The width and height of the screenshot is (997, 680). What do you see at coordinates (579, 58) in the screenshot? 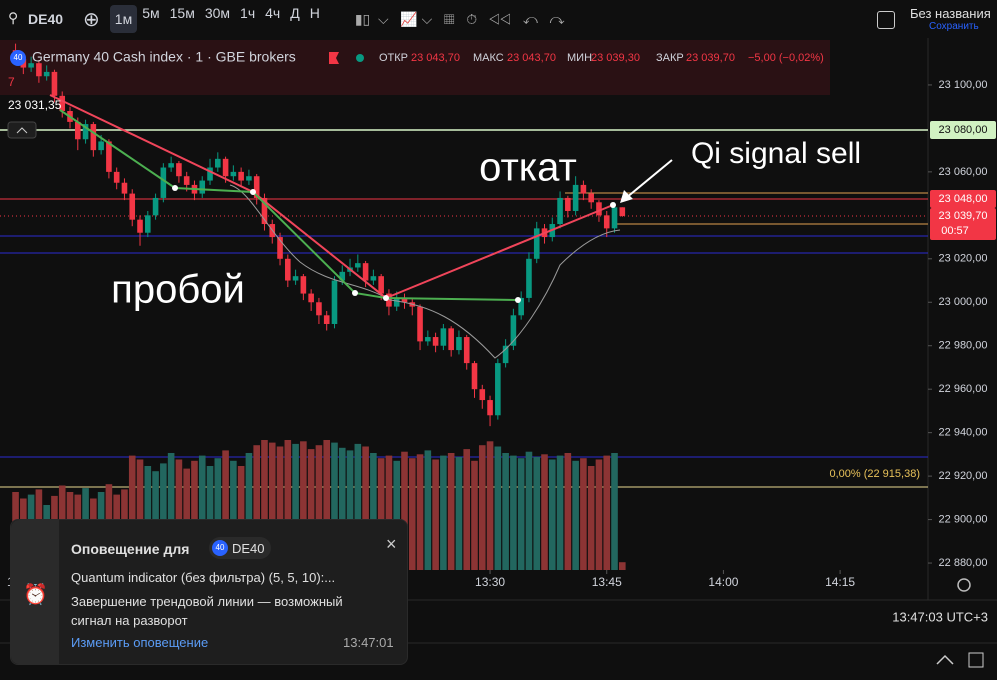
I see `ohlc-label: МИН` at bounding box center [579, 58].